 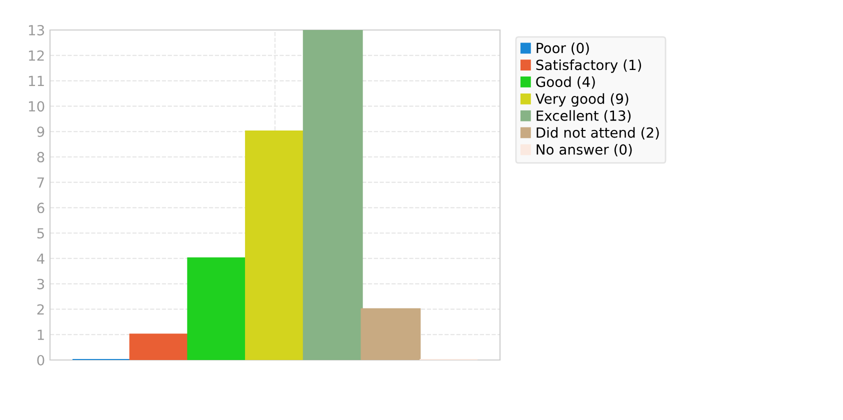 I want to click on legend-label: Poor (0), so click(x=562, y=48).